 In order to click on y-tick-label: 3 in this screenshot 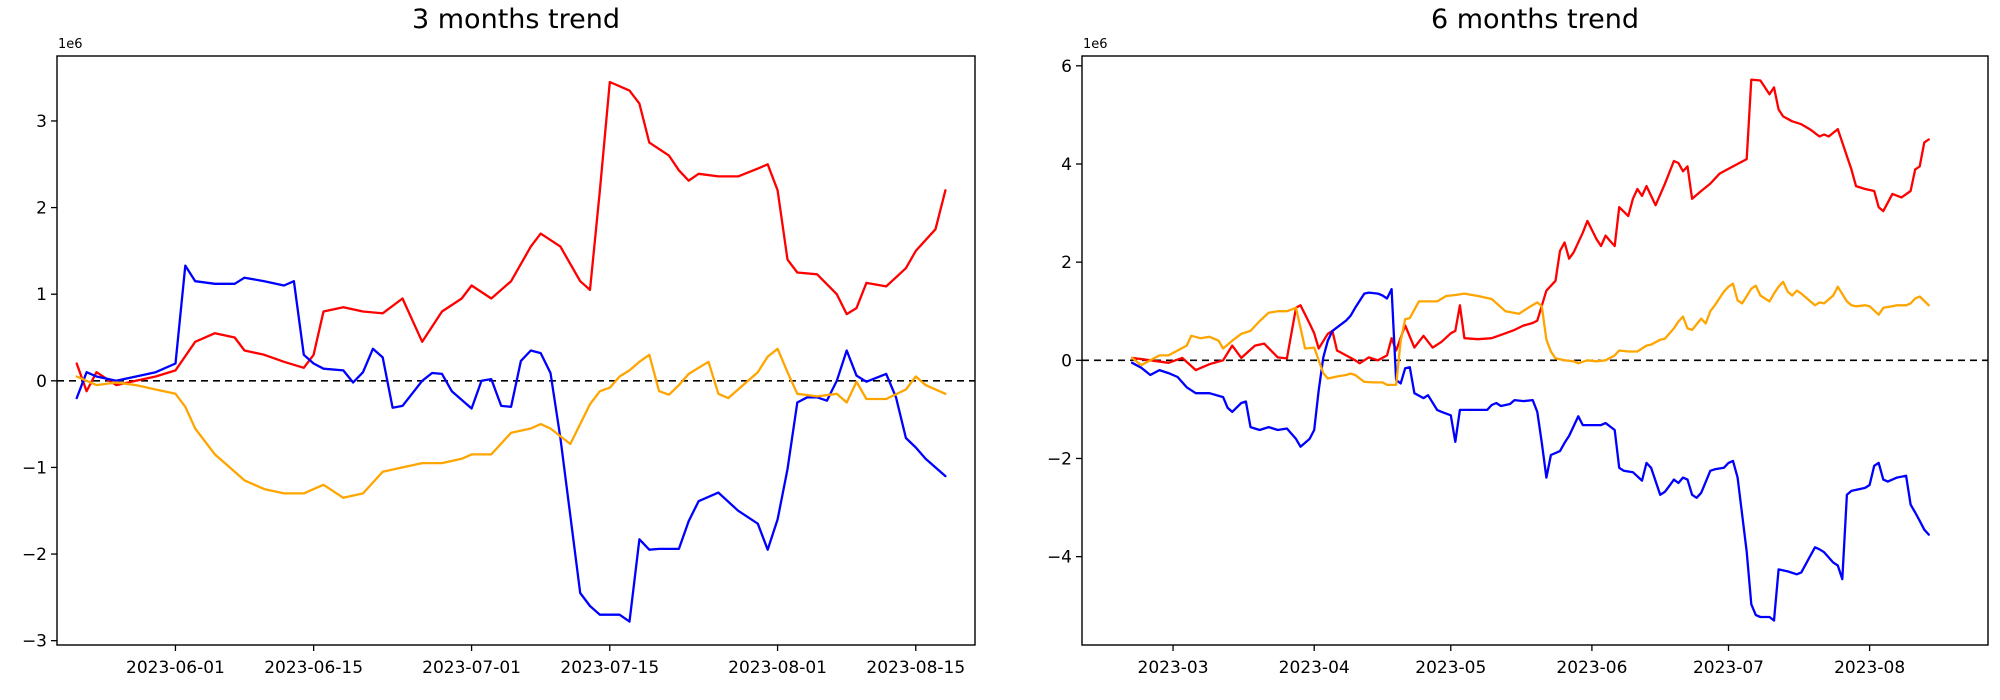, I will do `click(41, 122)`.